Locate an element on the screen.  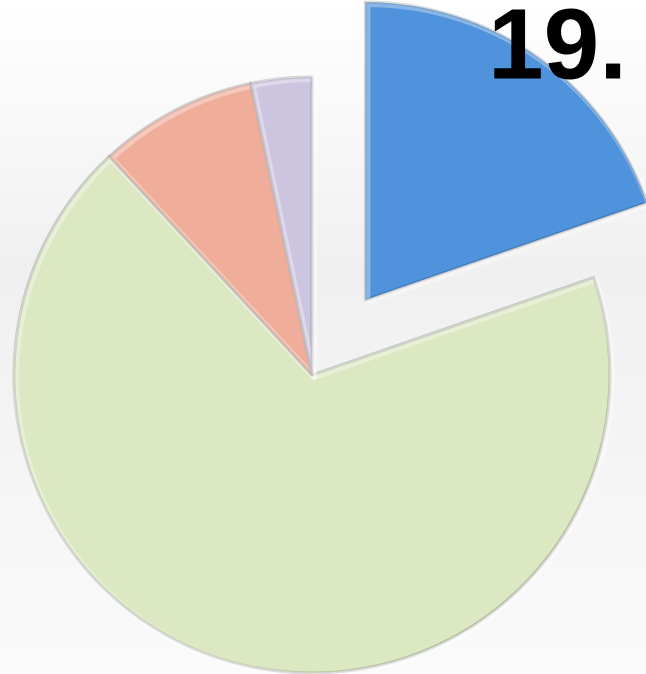
data-label: 19. is located at coordinates (557, 50).